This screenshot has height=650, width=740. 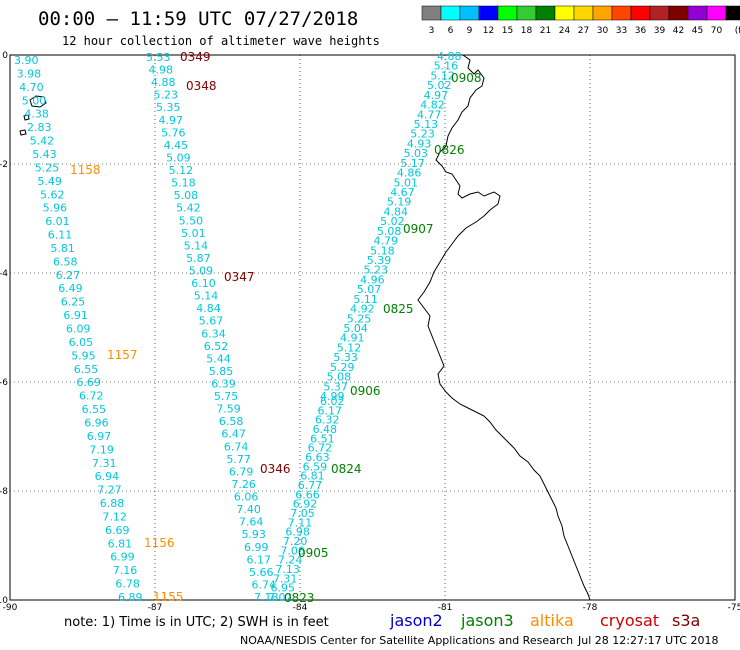 I want to click on generated-timestamp: Jul 28 12:27:17 UTC 2018, so click(x=647, y=640).